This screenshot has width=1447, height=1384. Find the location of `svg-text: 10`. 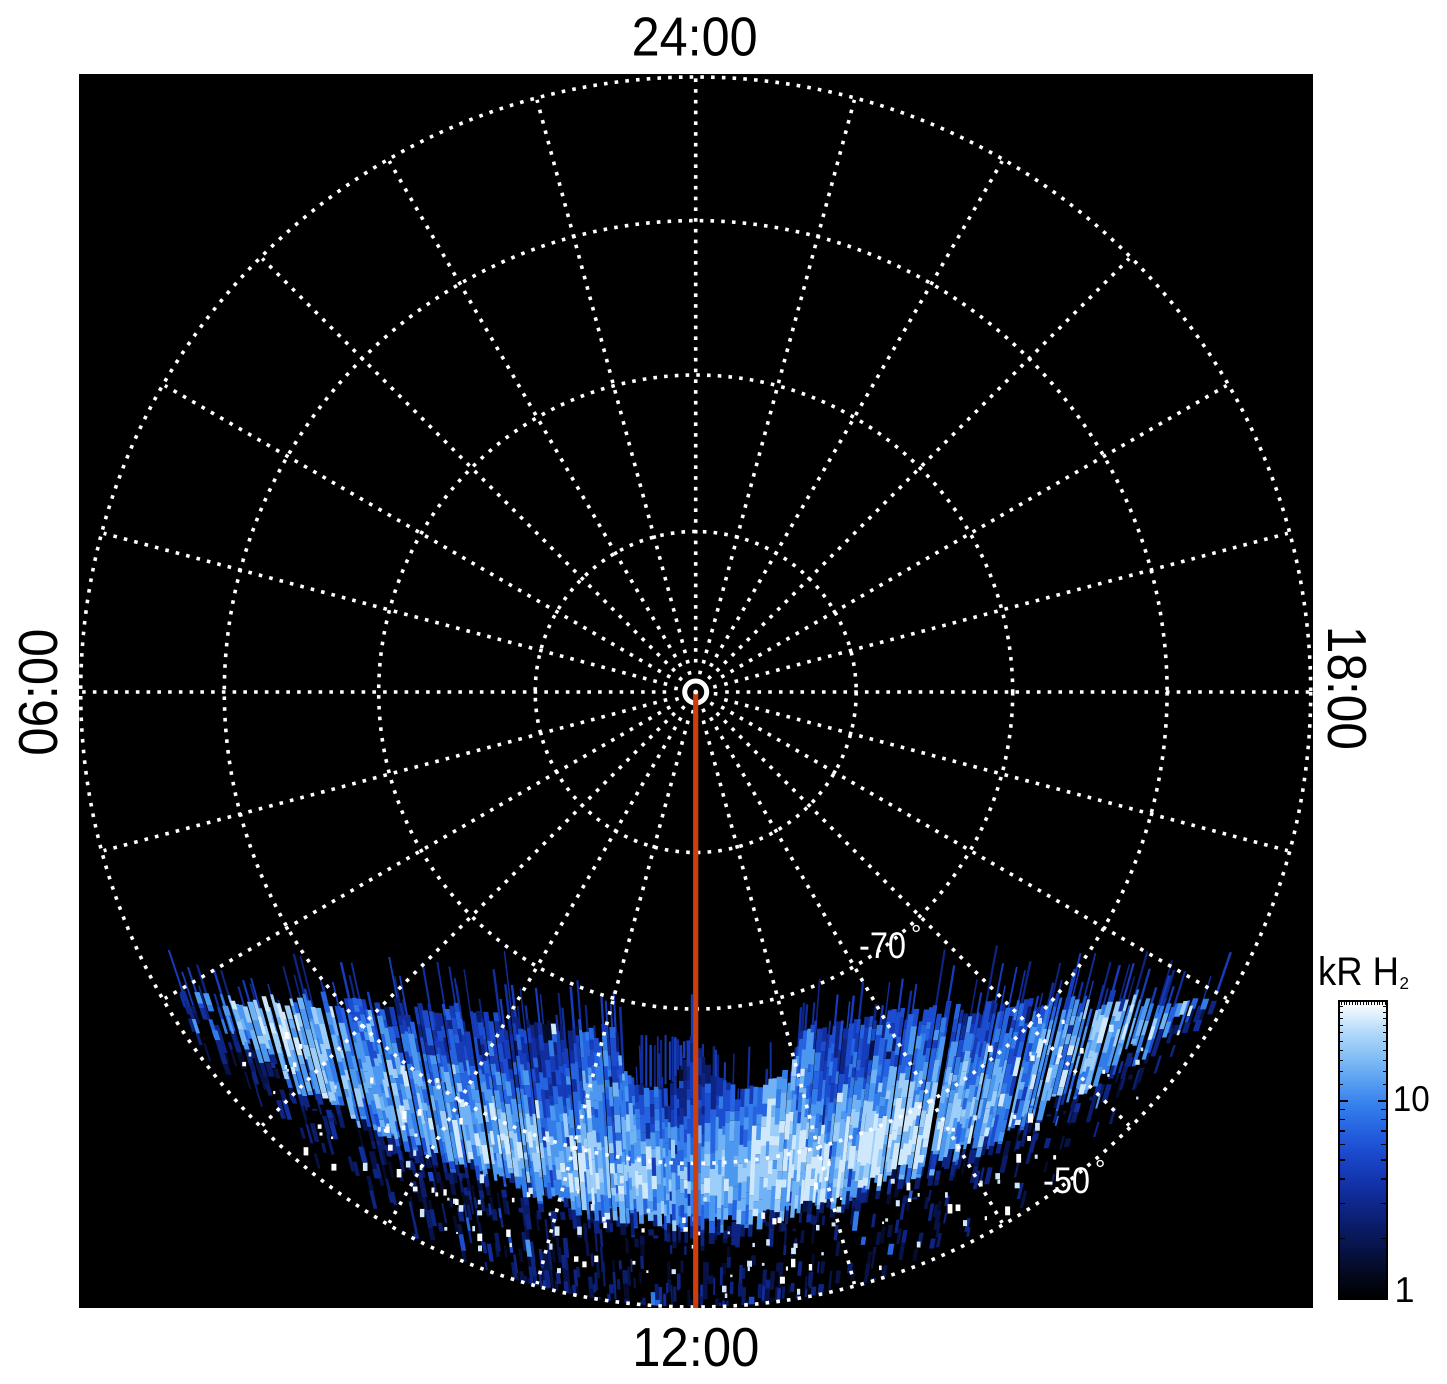

svg-text: 10 is located at coordinates (1411, 1098).